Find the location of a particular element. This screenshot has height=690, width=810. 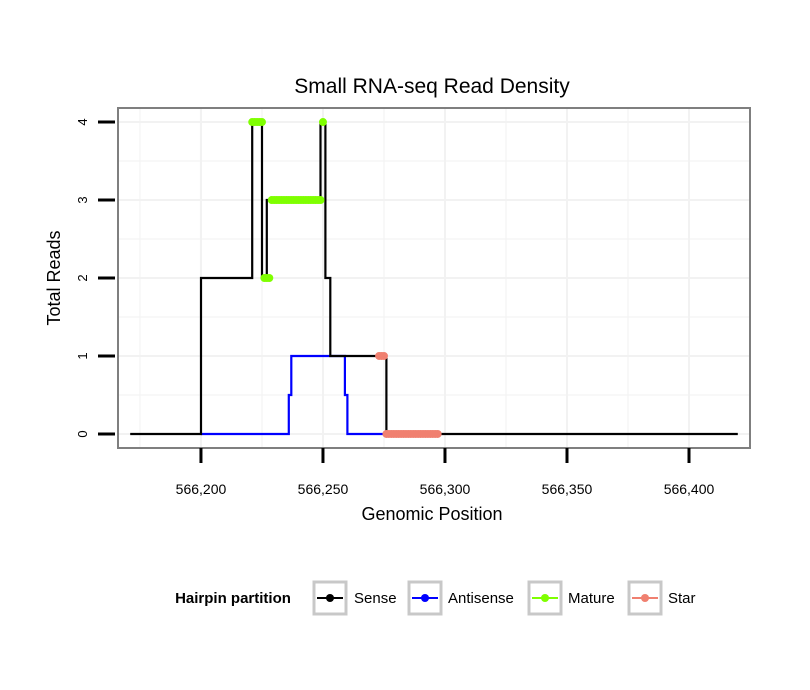

legend-item-star: Star is located at coordinates (661, 598).